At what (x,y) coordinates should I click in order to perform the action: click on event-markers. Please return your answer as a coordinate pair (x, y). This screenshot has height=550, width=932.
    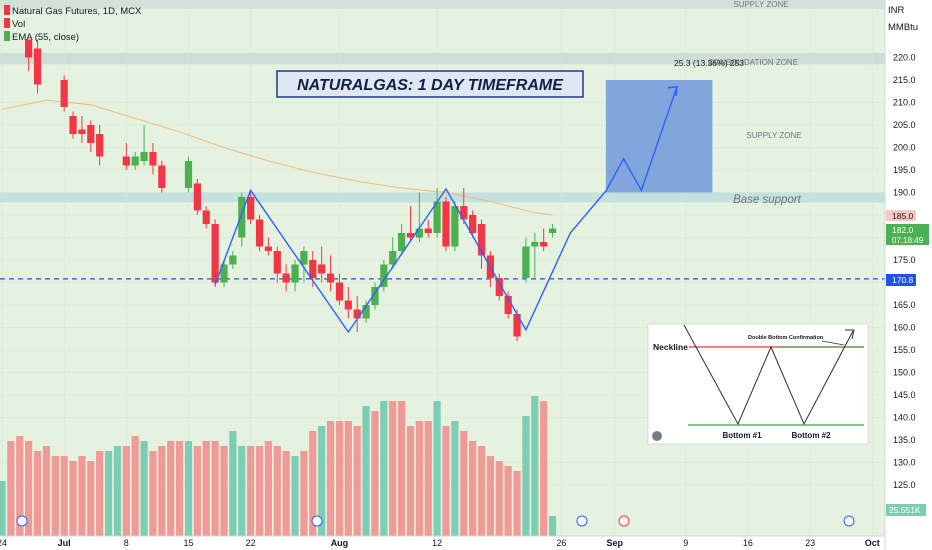
    Looking at the image, I should click on (435, 521).